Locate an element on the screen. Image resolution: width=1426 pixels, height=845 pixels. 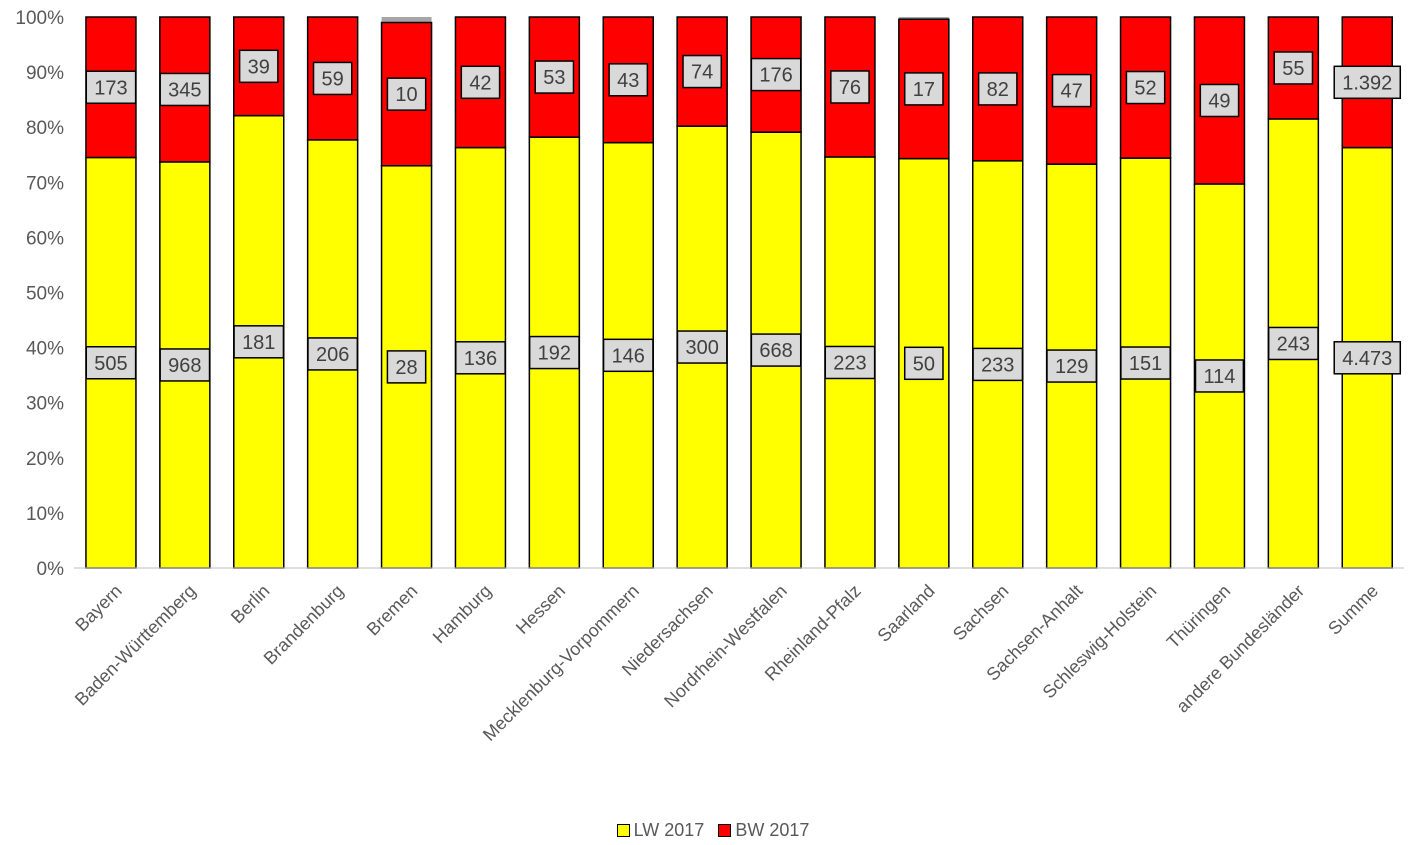
data-label-bw-2017: 47 is located at coordinates (1072, 92).